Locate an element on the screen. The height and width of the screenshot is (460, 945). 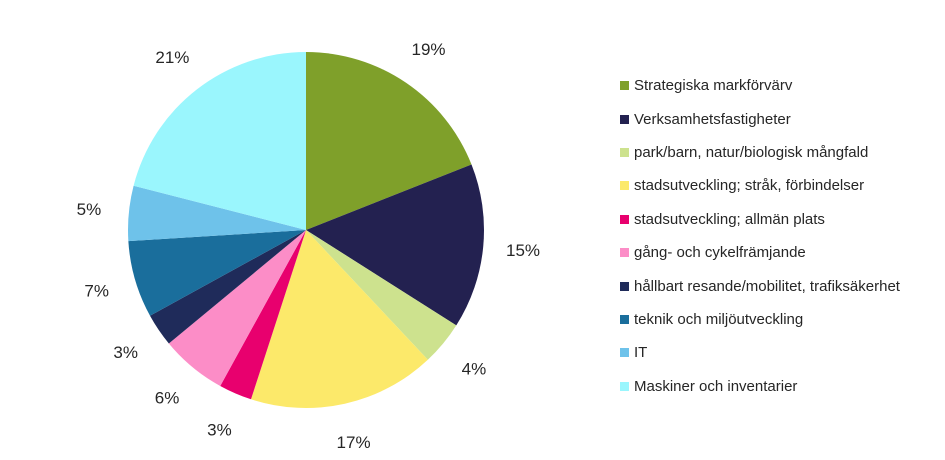
slice-value-label: 5% is located at coordinates (89, 209).